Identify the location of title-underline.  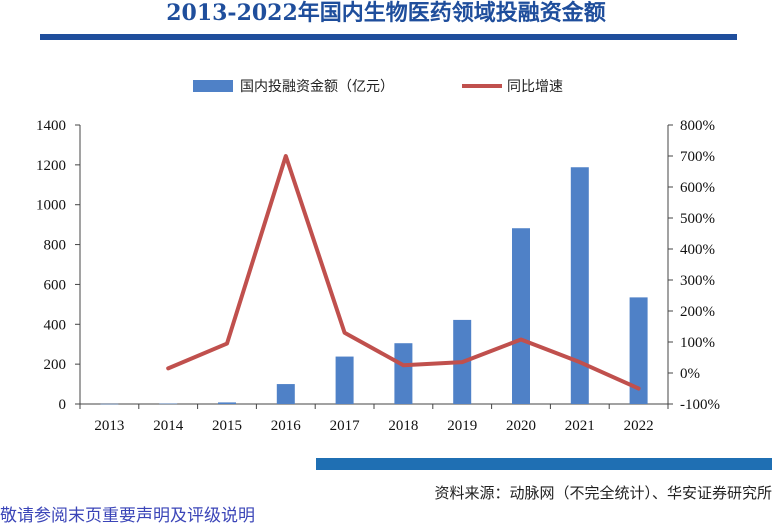
(388, 37).